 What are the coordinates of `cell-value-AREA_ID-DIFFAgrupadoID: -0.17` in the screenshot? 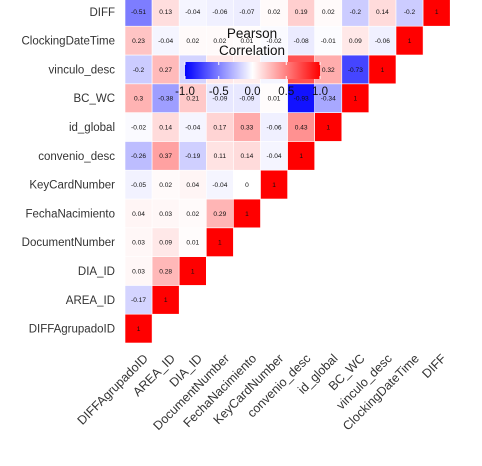 It's located at (138, 300).